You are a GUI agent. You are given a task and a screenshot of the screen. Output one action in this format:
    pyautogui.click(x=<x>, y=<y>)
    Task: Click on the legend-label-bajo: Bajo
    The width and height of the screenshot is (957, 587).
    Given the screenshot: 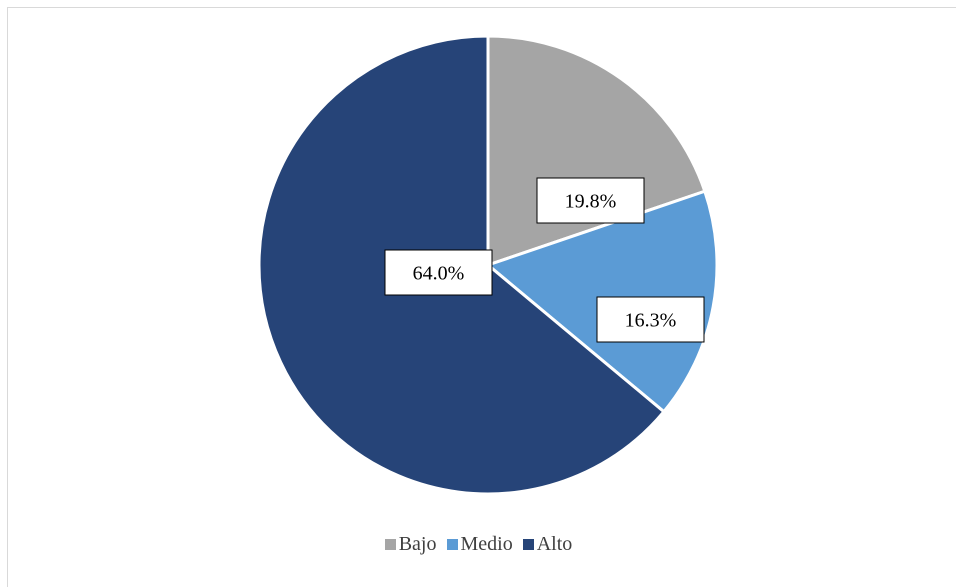 What is the action you would take?
    pyautogui.click(x=417, y=544)
    